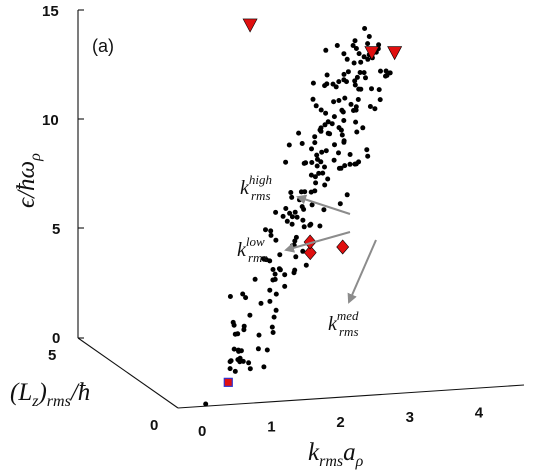  Describe the element at coordinates (336, 454) in the screenshot. I see `x-axis-title: krmsaρ` at that location.